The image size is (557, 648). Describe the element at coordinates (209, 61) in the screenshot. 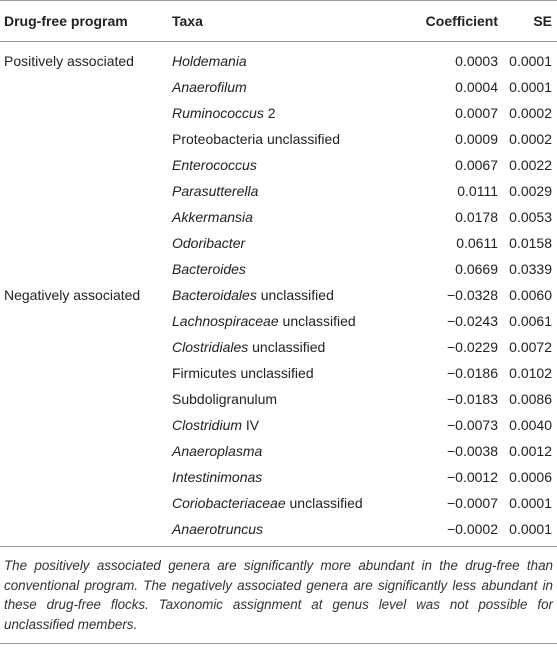

I see `taxa-name-italic: Holdemania` at that location.